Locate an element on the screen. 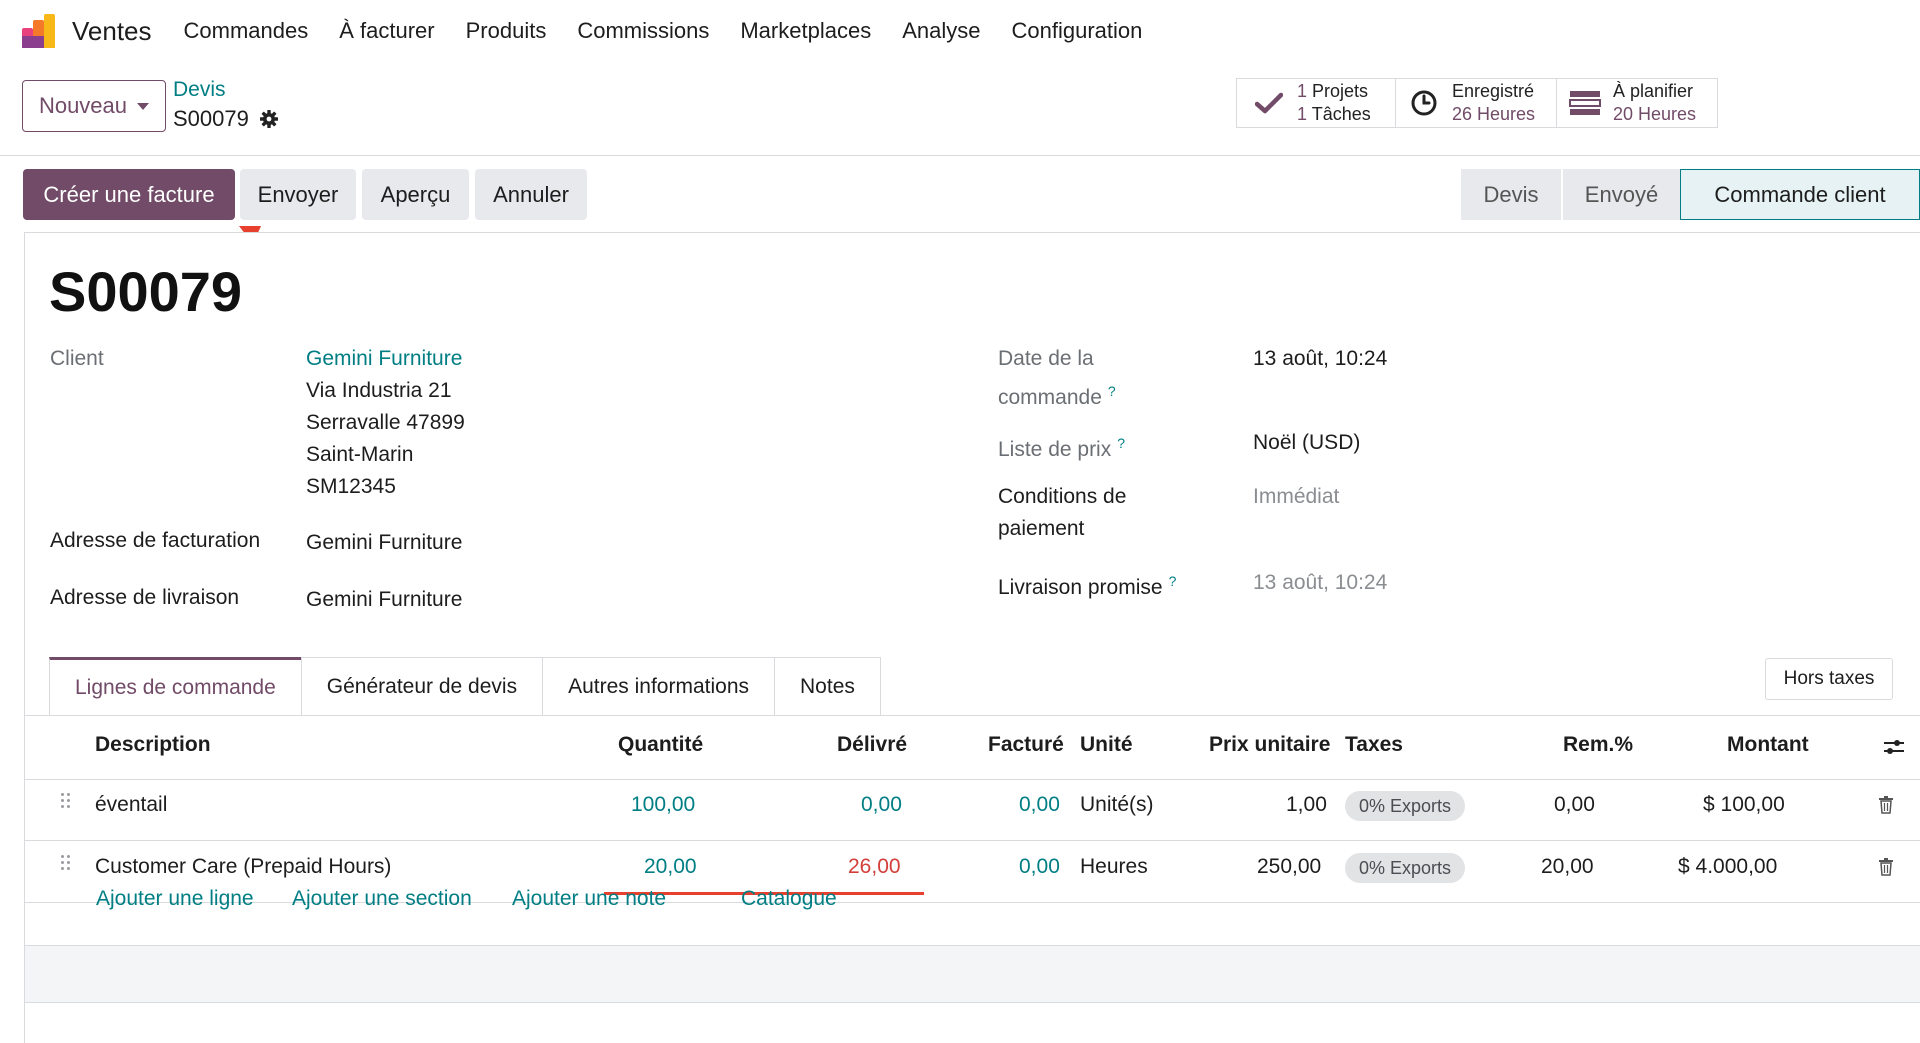  nav-item-configuration: Configuration is located at coordinates (1077, 30).